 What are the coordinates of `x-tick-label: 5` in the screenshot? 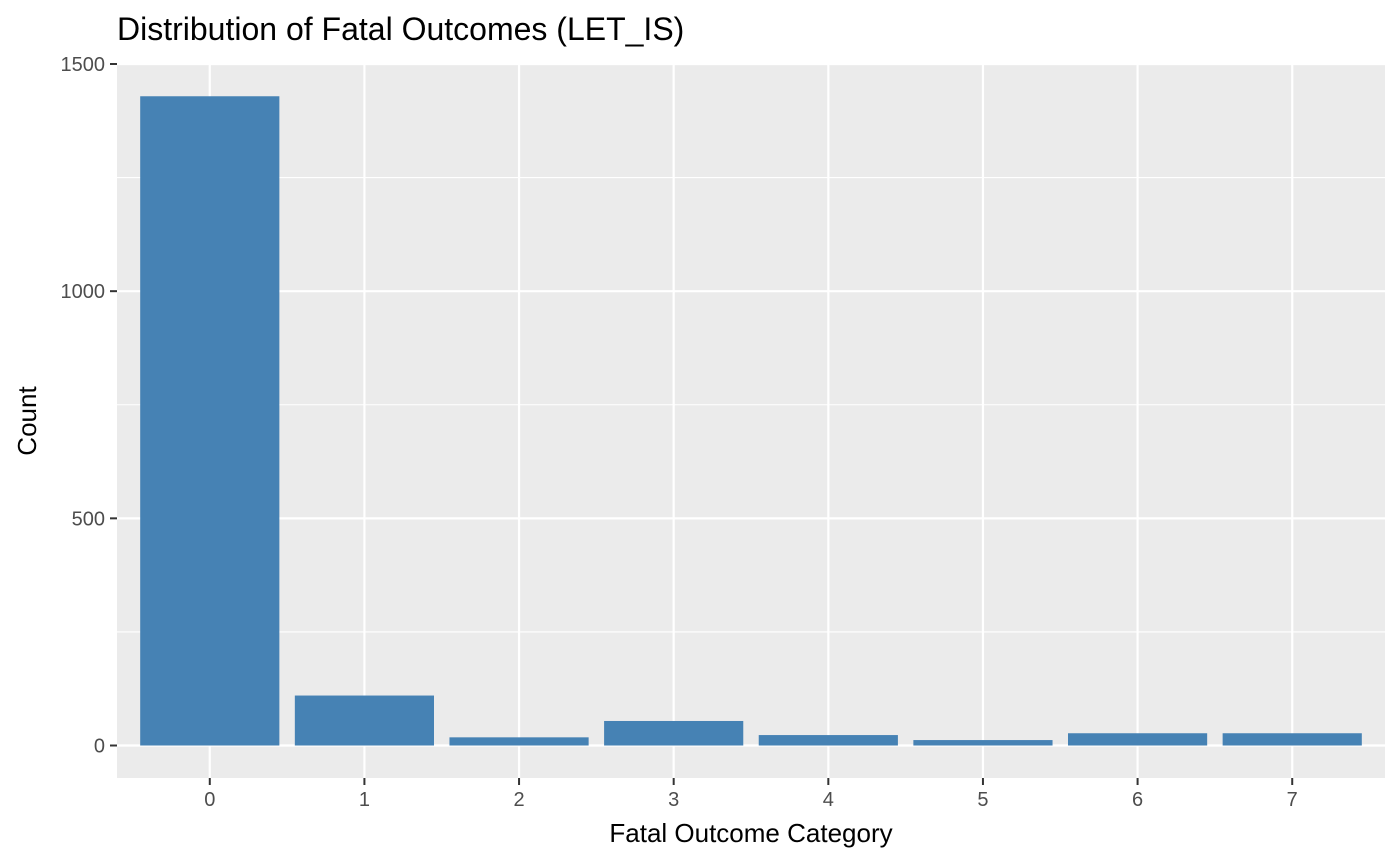 It's located at (982, 800).